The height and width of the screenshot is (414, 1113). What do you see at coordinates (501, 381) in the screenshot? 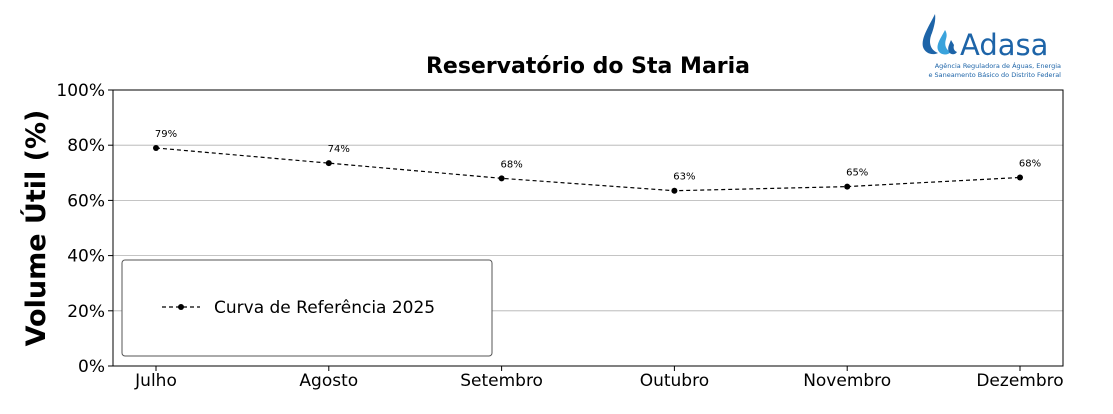
I see `x-tick-label-setembro: Setembro` at bounding box center [501, 381].